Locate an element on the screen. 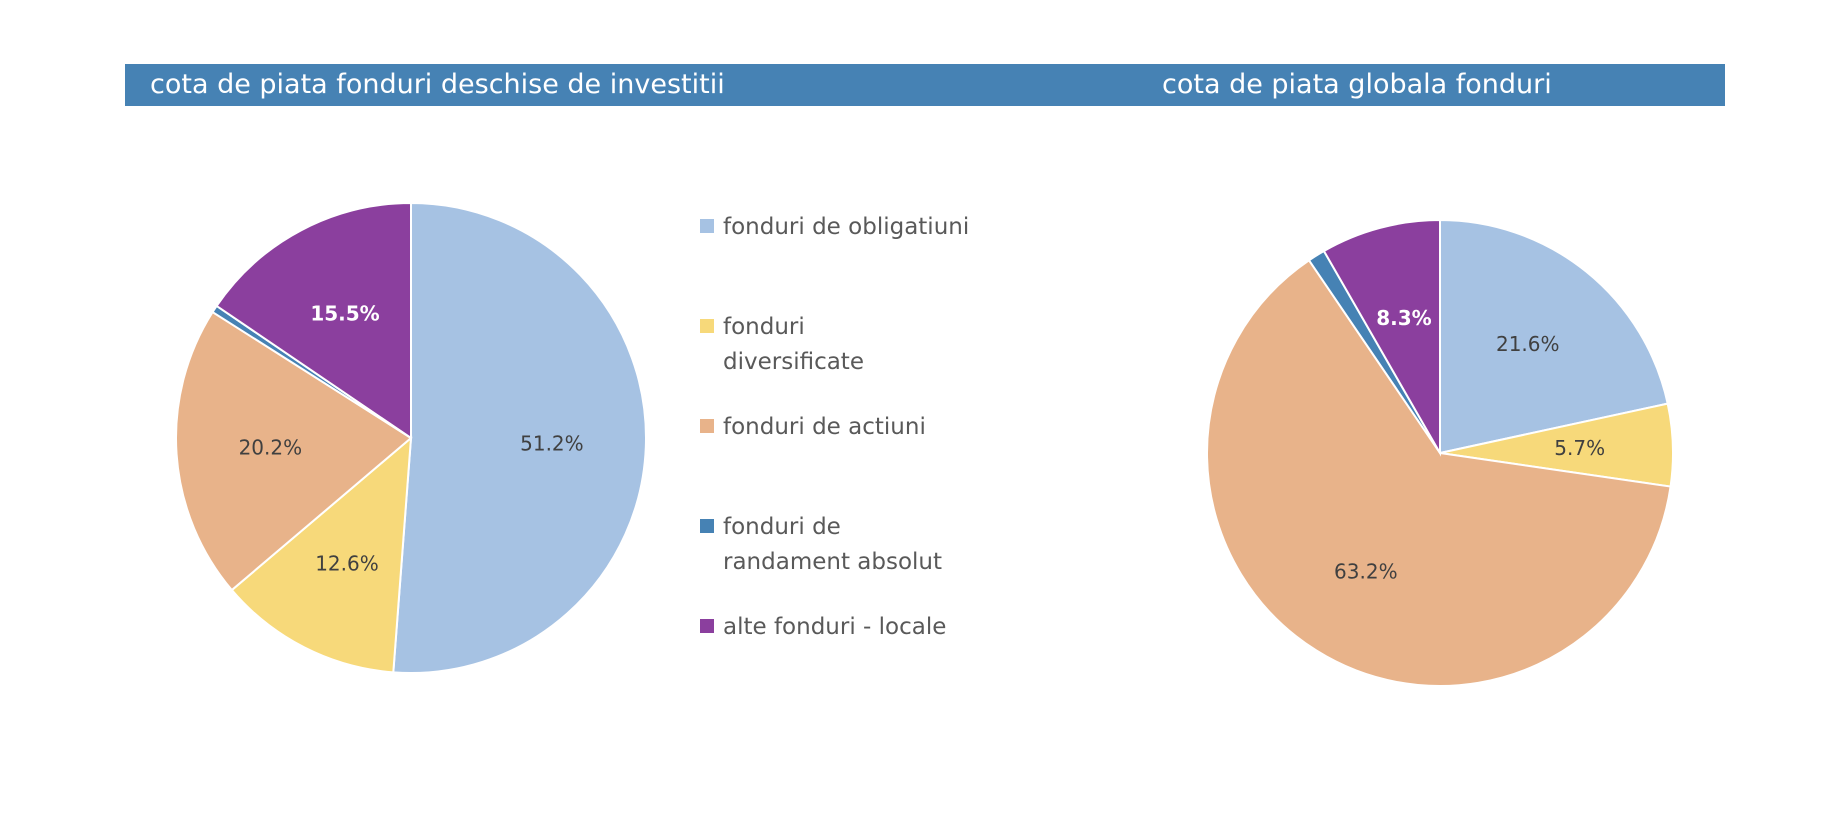 The height and width of the screenshot is (824, 1832). data-label: 51.2% is located at coordinates (552, 443).